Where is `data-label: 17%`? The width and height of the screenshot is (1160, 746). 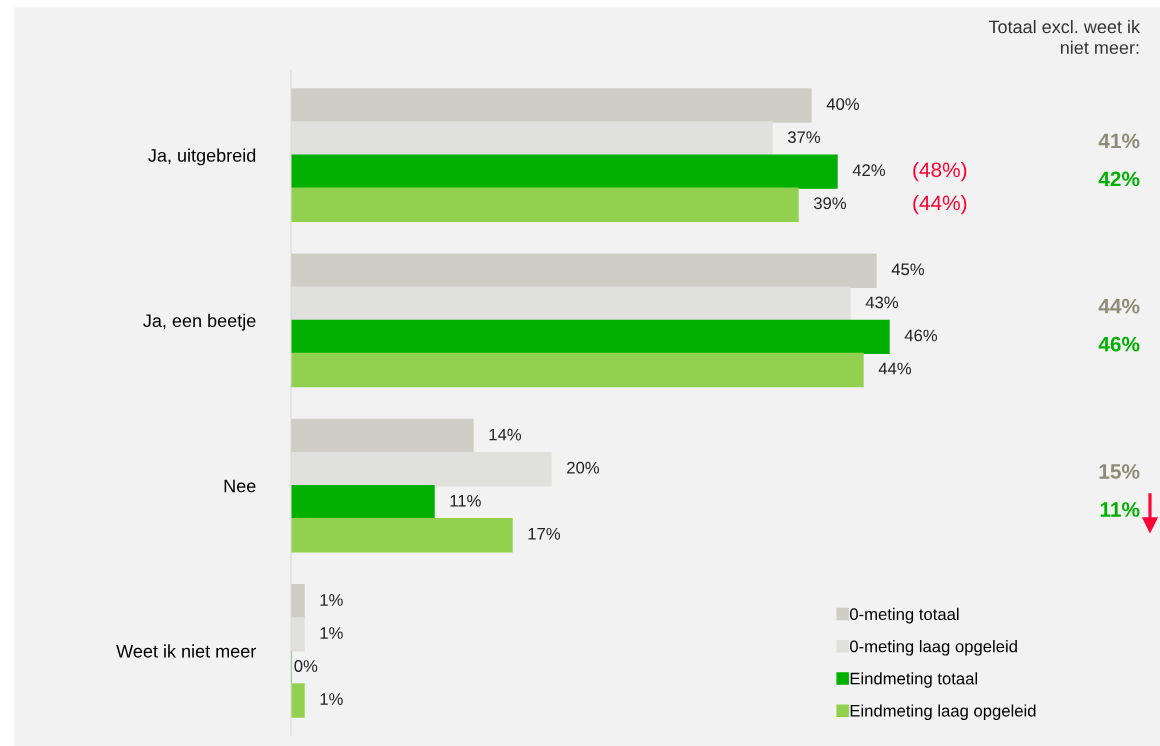 data-label: 17% is located at coordinates (544, 533).